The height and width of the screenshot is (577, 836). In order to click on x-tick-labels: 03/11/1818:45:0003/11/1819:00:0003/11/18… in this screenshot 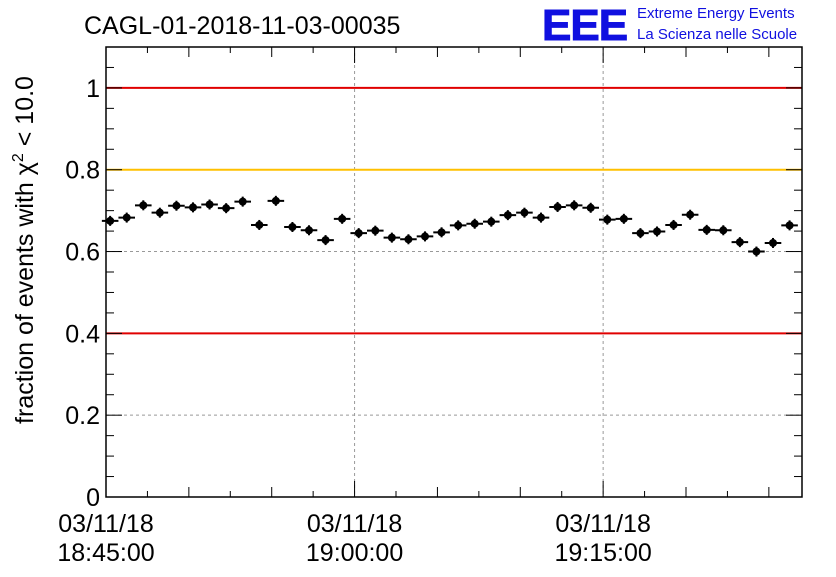, I will do `click(354, 538)`.